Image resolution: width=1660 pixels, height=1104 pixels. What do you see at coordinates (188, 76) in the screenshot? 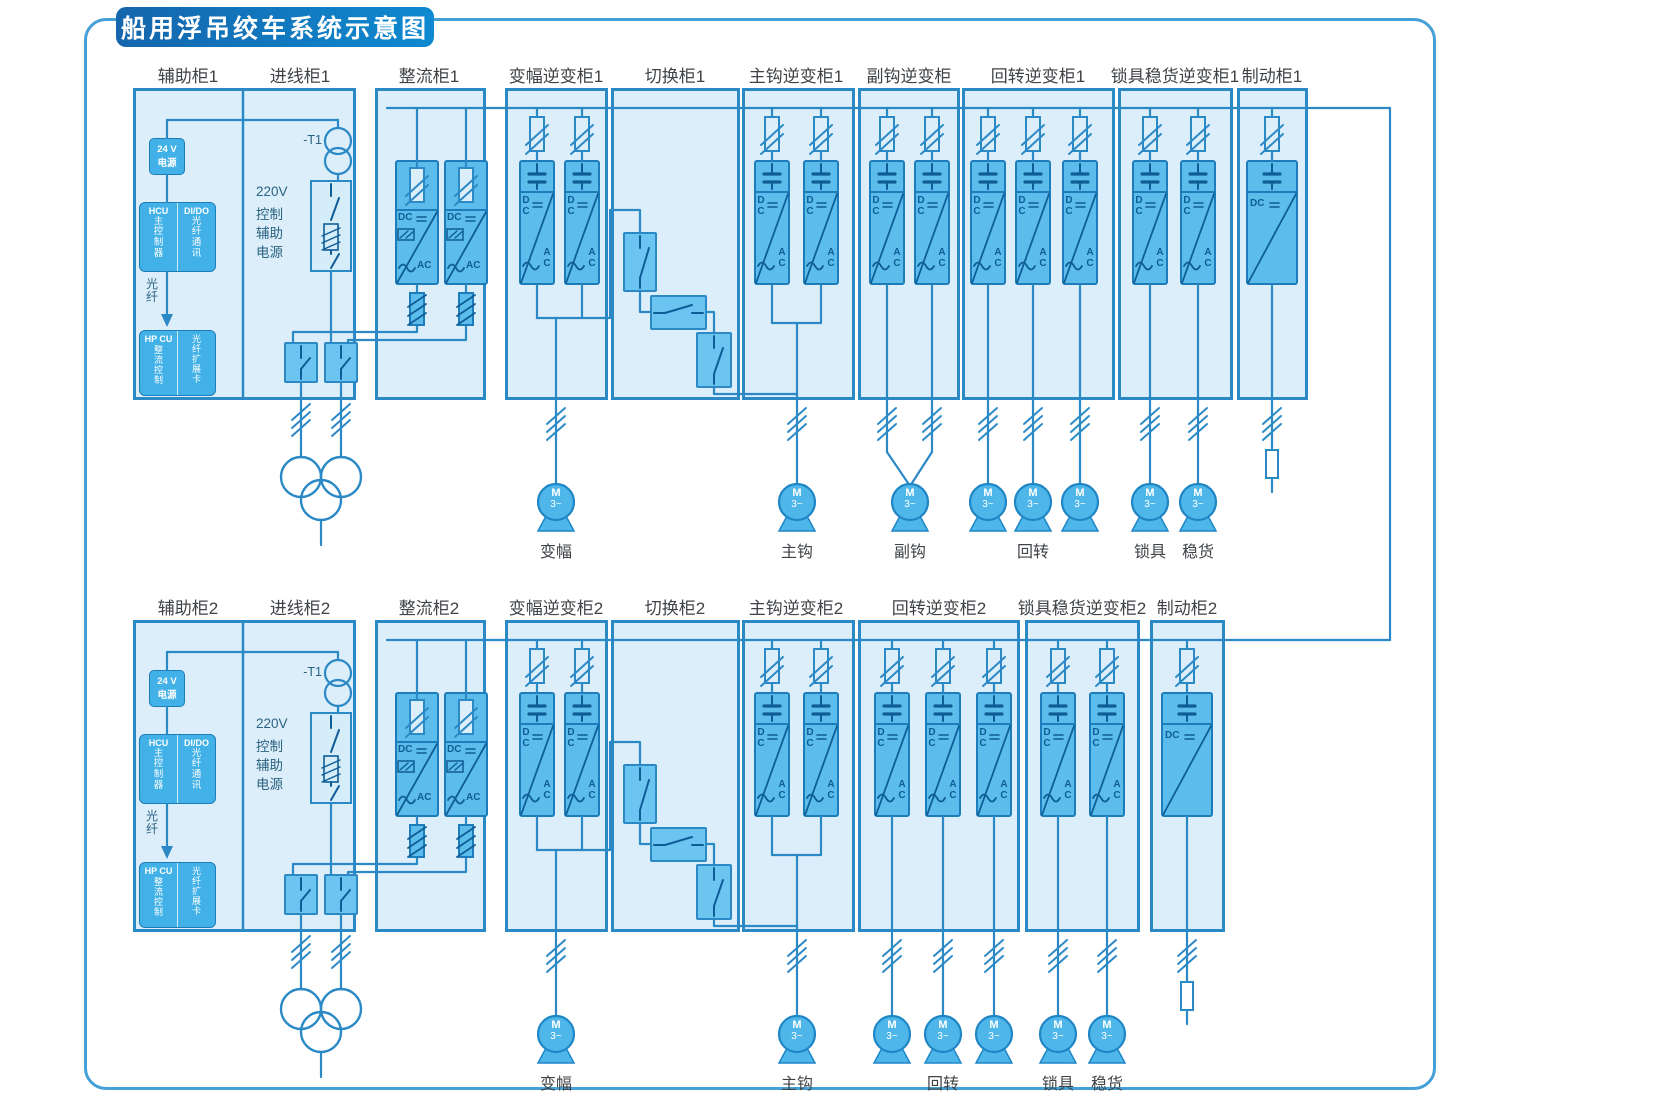
I see `cabinet-label: 辅助柜1` at bounding box center [188, 76].